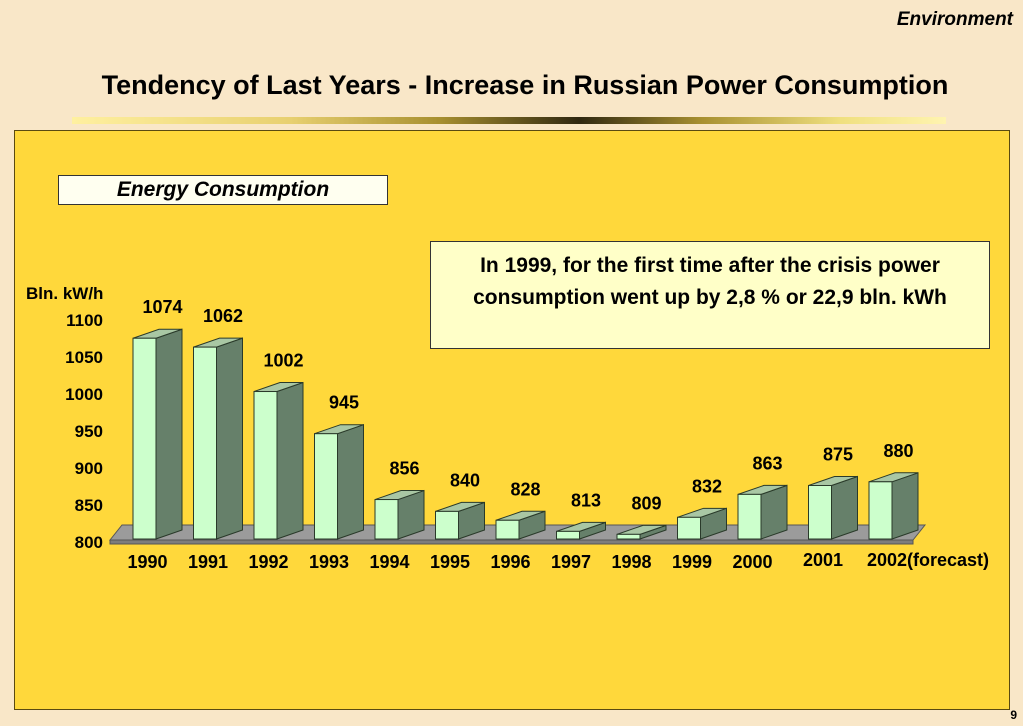  I want to click on x-tick-label: 1995, so click(450, 562).